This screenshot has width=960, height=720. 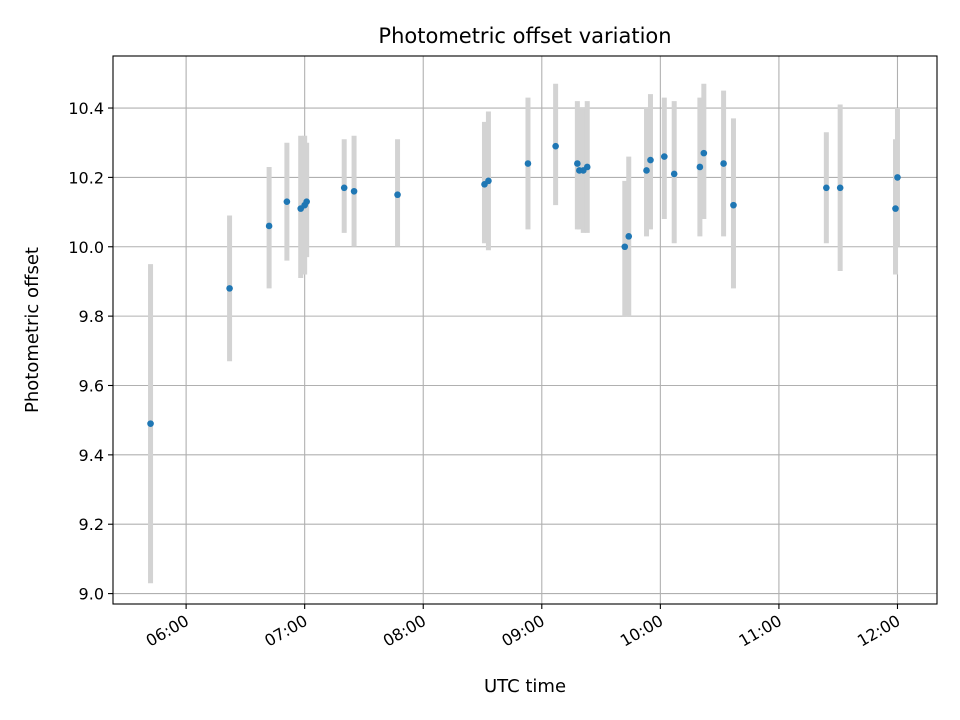 What do you see at coordinates (86, 108) in the screenshot?
I see `y-tick-label: 10.4` at bounding box center [86, 108].